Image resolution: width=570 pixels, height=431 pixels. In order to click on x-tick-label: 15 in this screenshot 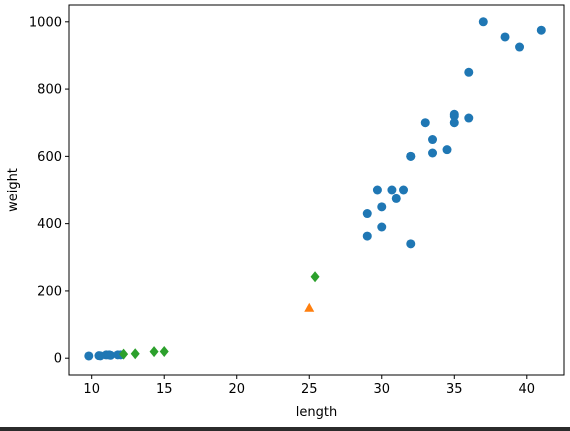, I will do `click(164, 389)`.